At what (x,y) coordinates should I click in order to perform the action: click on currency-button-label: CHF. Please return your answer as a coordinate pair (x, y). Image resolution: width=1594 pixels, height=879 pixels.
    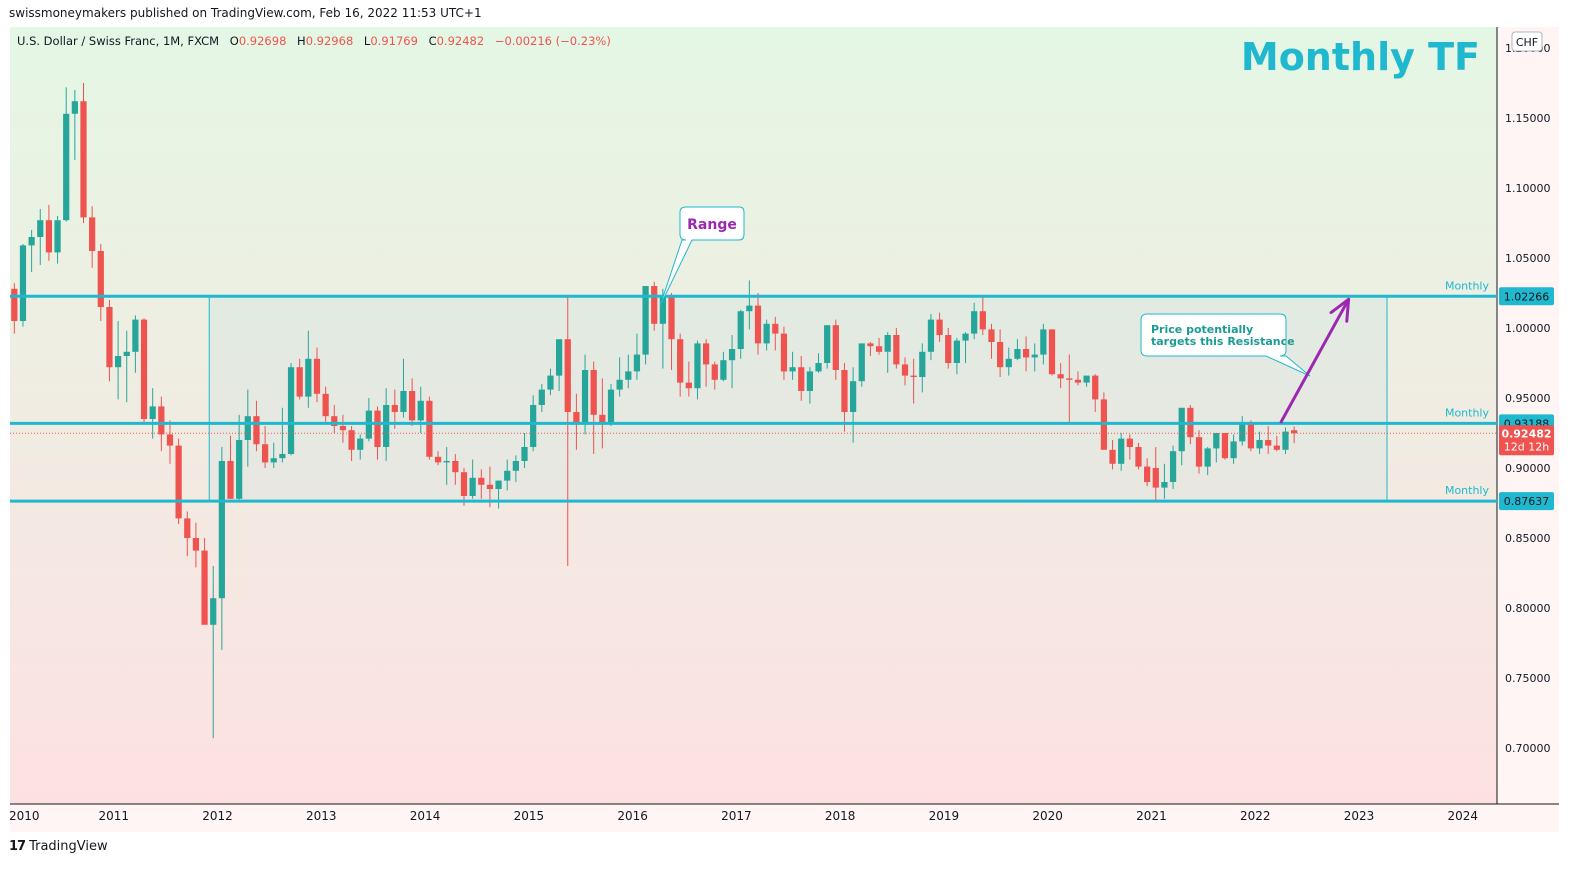
    Looking at the image, I should click on (1527, 42).